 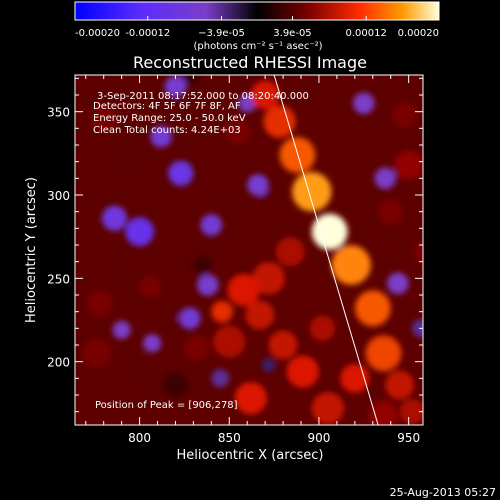 I want to click on colorbar-tick-label: 0.00020, so click(x=418, y=33).